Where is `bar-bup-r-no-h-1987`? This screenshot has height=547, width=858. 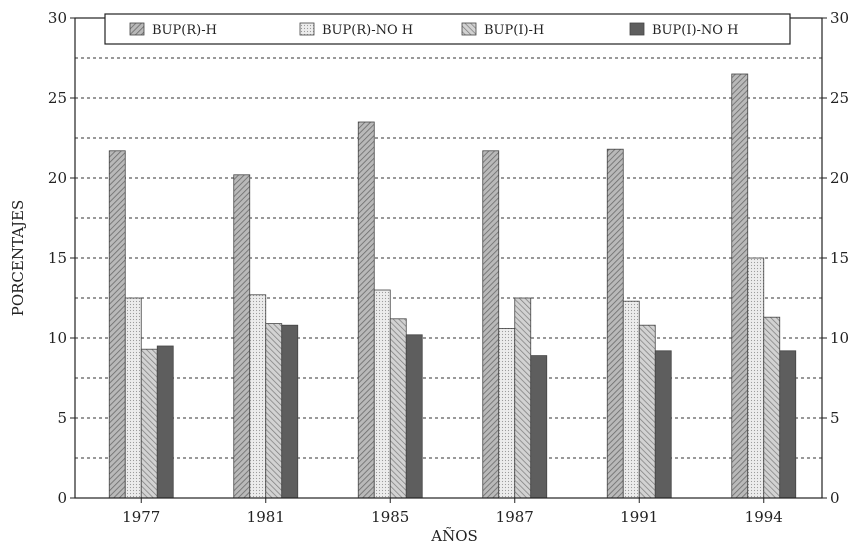
bar-bup-r-no-h-1987 is located at coordinates (507, 413).